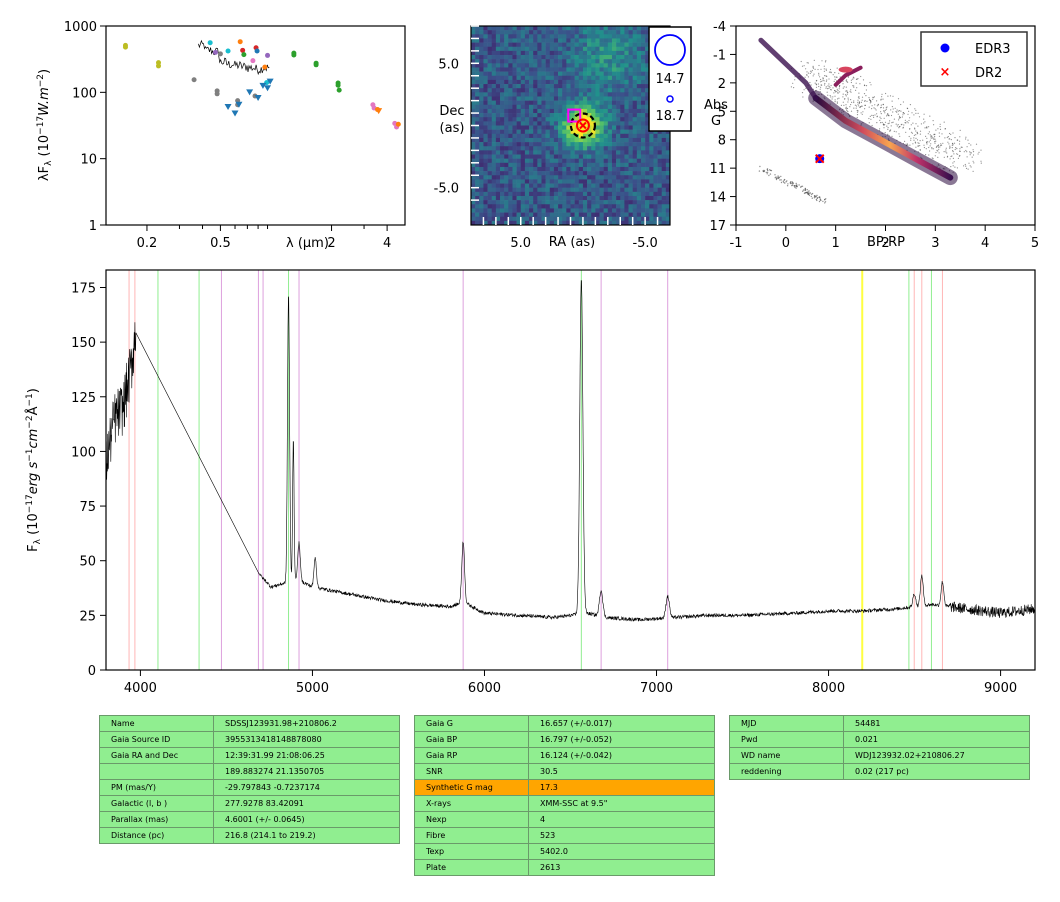 This screenshot has height=902, width=1060. Describe the element at coordinates (471, 867) in the screenshot. I see `table-key-cell: Plate` at that location.